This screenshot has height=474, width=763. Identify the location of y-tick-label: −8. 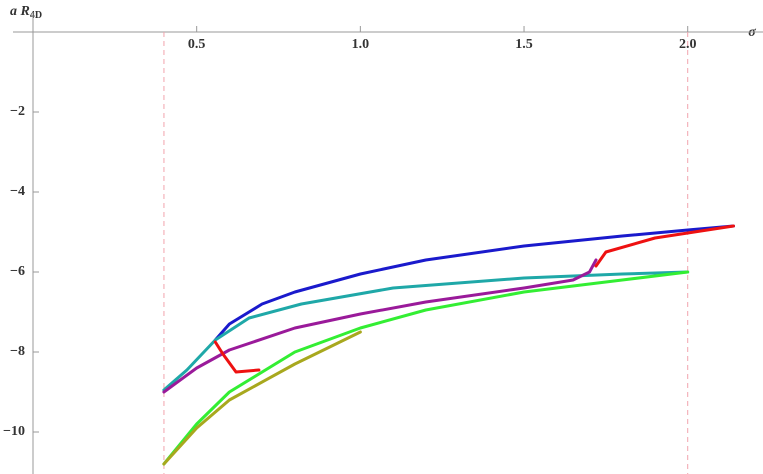
(17, 351).